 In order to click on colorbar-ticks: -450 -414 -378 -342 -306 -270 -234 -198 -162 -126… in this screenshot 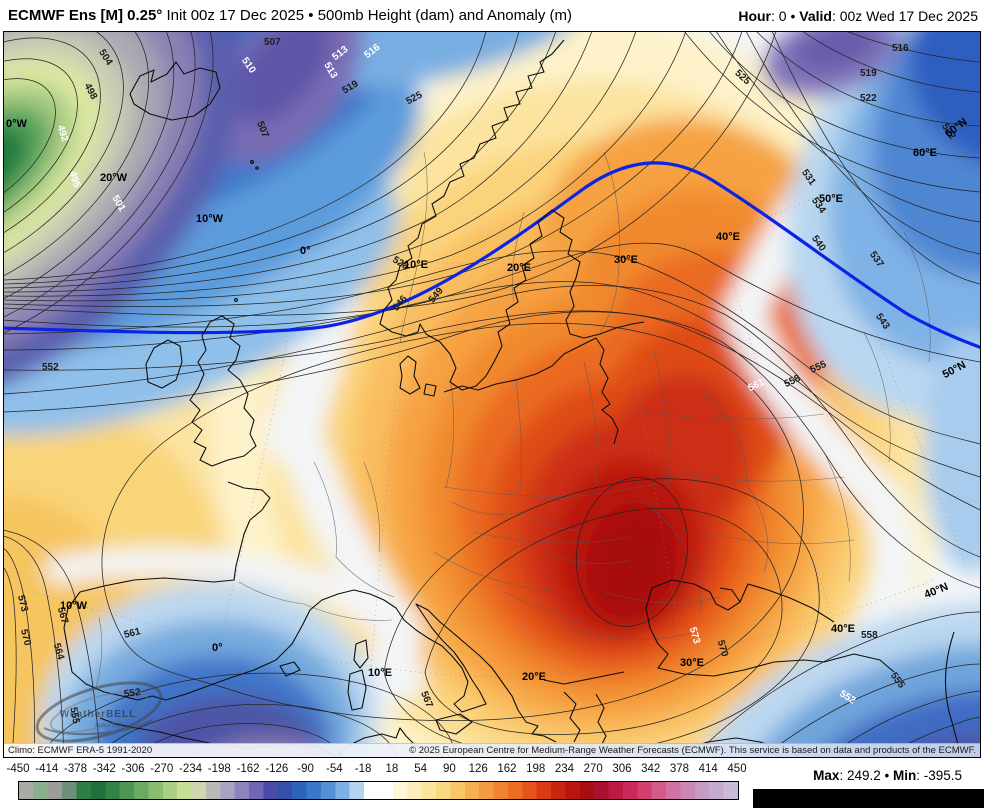, I will do `click(376, 770)`.